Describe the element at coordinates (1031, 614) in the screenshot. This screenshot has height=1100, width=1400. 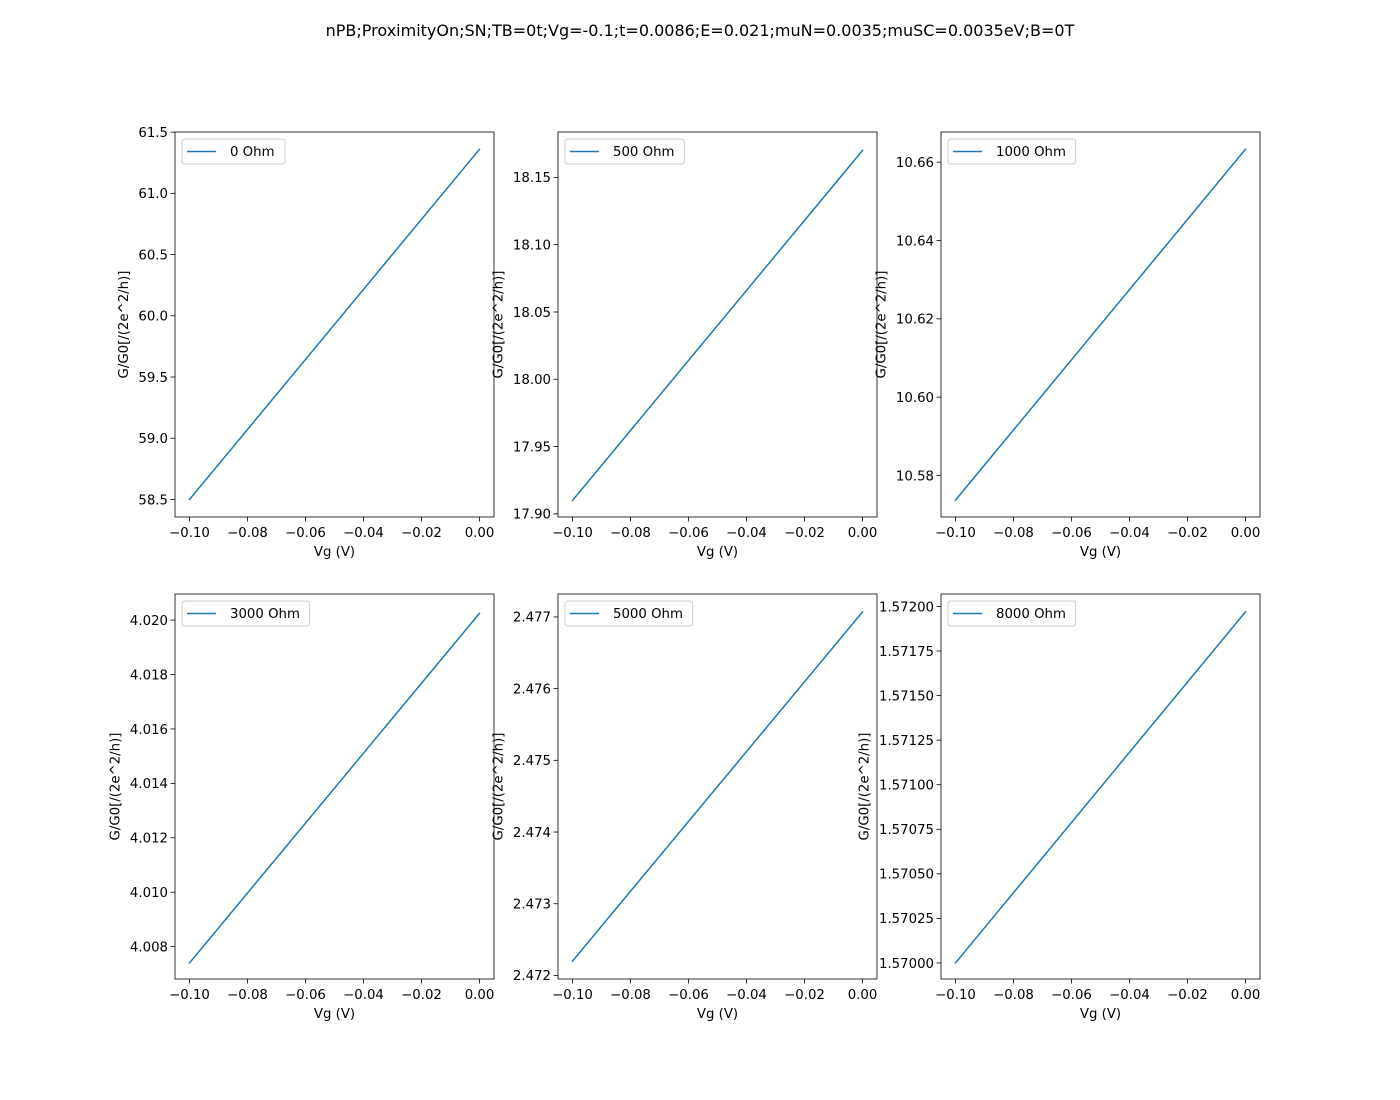
I see `legend-label: 8000 Ohm` at that location.